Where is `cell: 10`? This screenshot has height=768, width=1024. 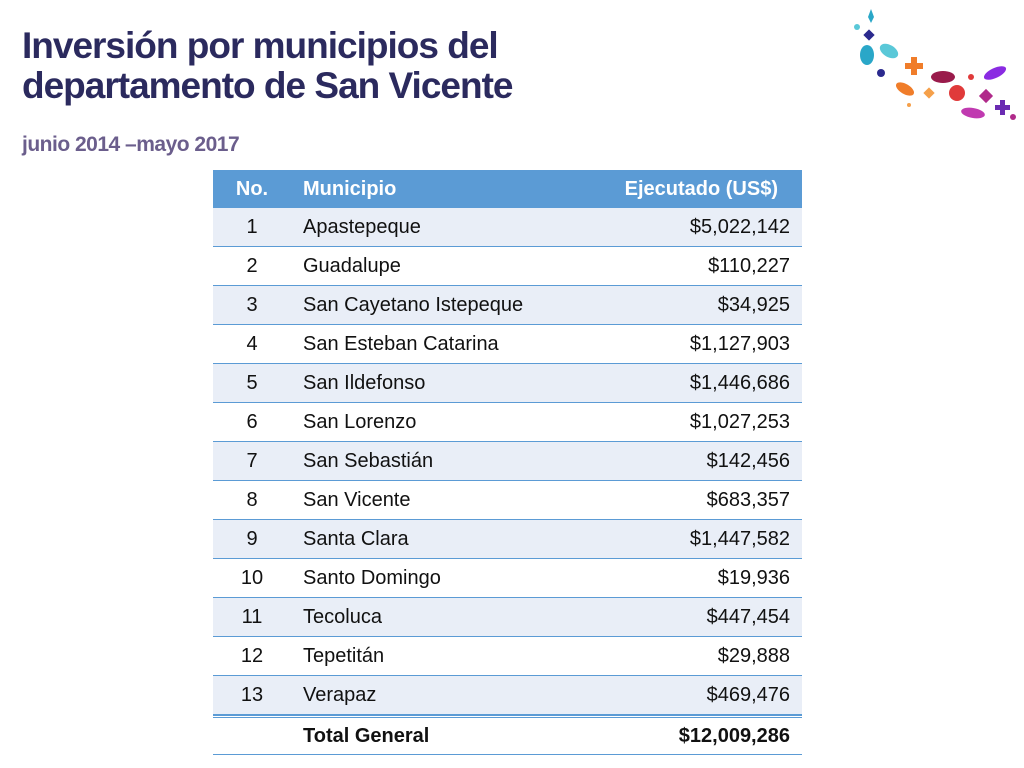 cell: 10 is located at coordinates (252, 577).